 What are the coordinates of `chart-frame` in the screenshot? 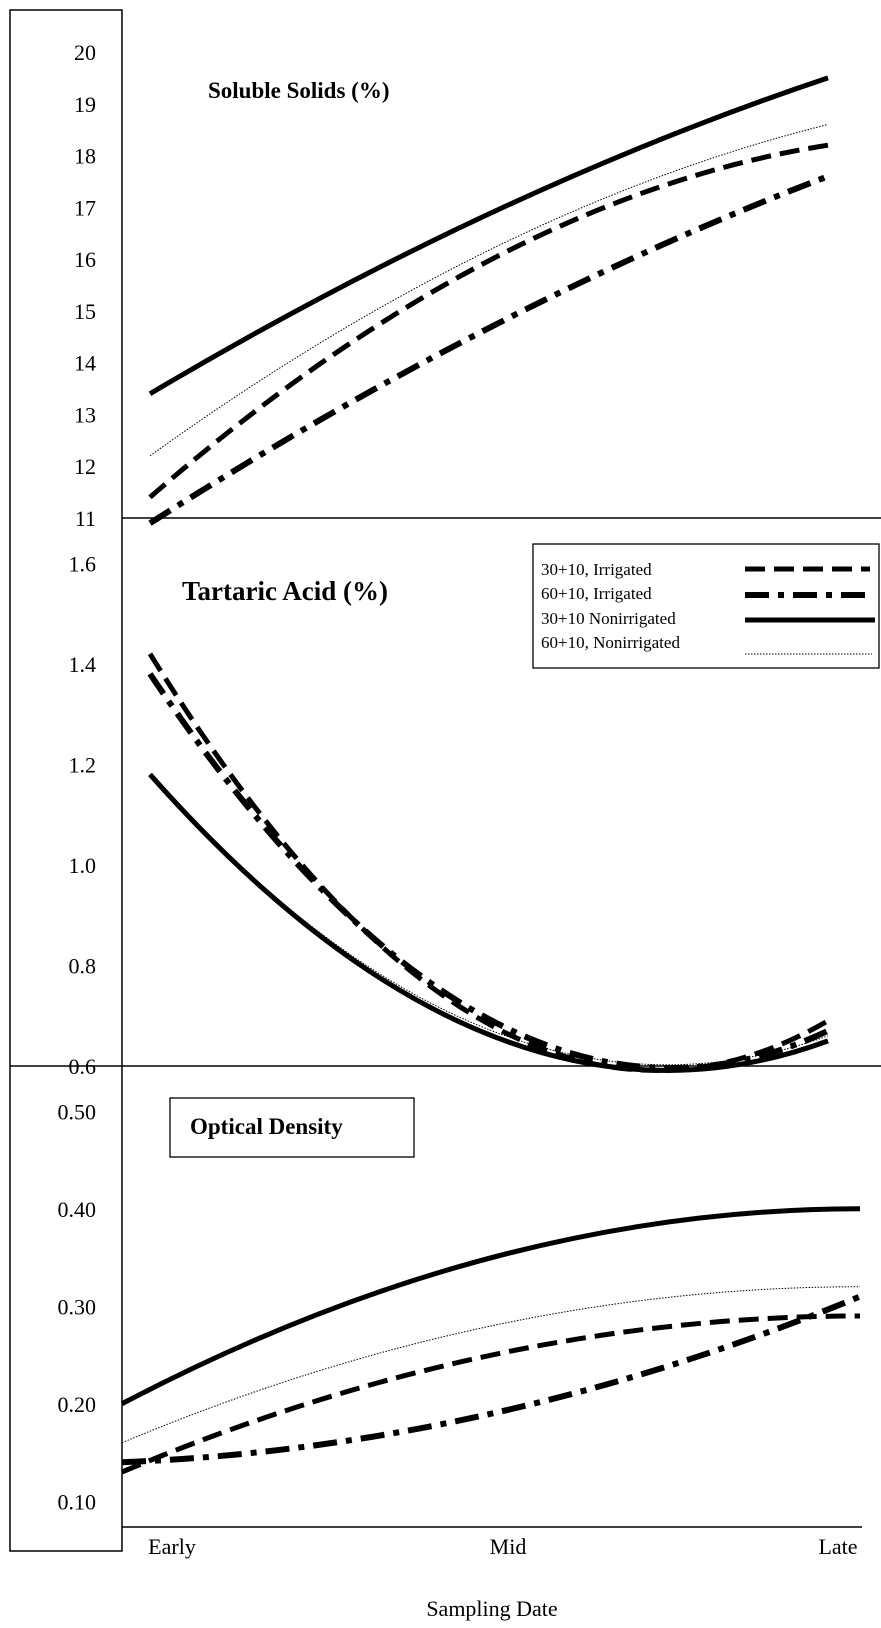 It's located at (66, 780).